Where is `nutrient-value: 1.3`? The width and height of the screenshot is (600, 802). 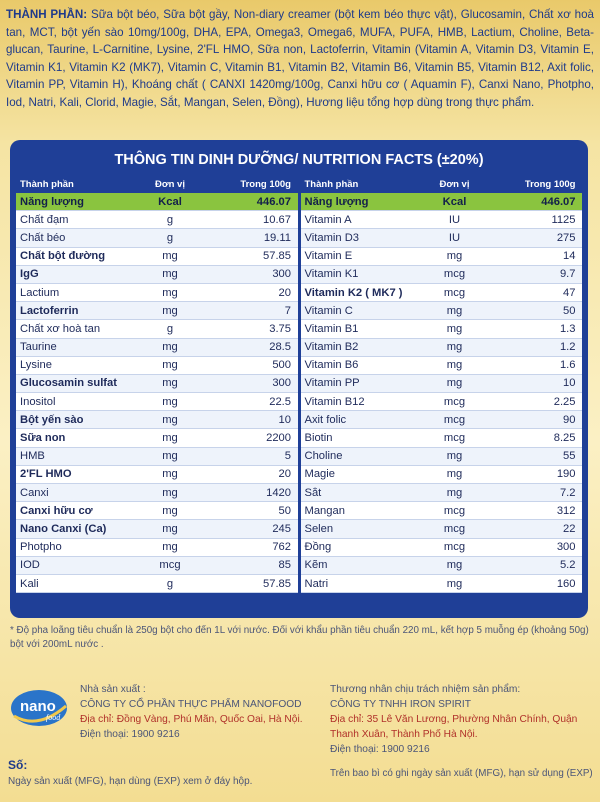
nutrient-value: 1.3 is located at coordinates (567, 328).